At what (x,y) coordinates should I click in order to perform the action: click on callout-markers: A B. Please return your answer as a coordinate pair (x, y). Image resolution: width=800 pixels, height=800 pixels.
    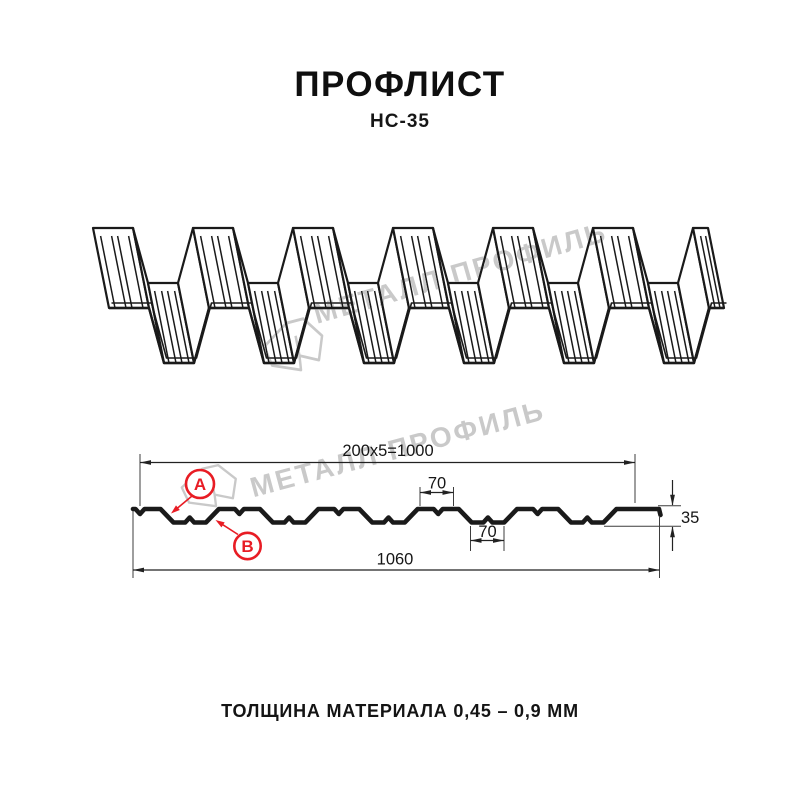
    Looking at the image, I should click on (217, 514).